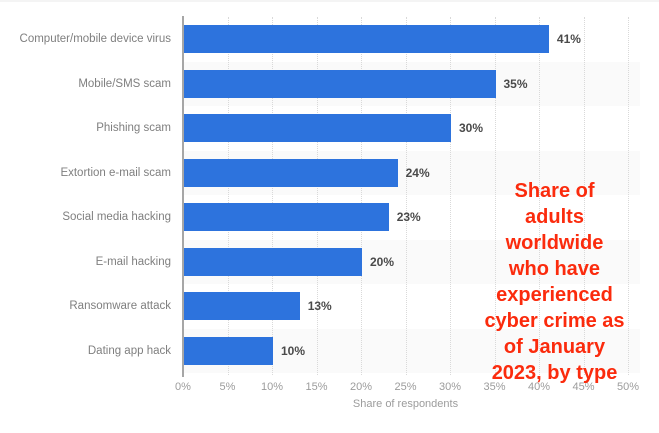 The image size is (659, 433). Describe the element at coordinates (554, 269) in the screenshot. I see `annotation-line: who have` at that location.